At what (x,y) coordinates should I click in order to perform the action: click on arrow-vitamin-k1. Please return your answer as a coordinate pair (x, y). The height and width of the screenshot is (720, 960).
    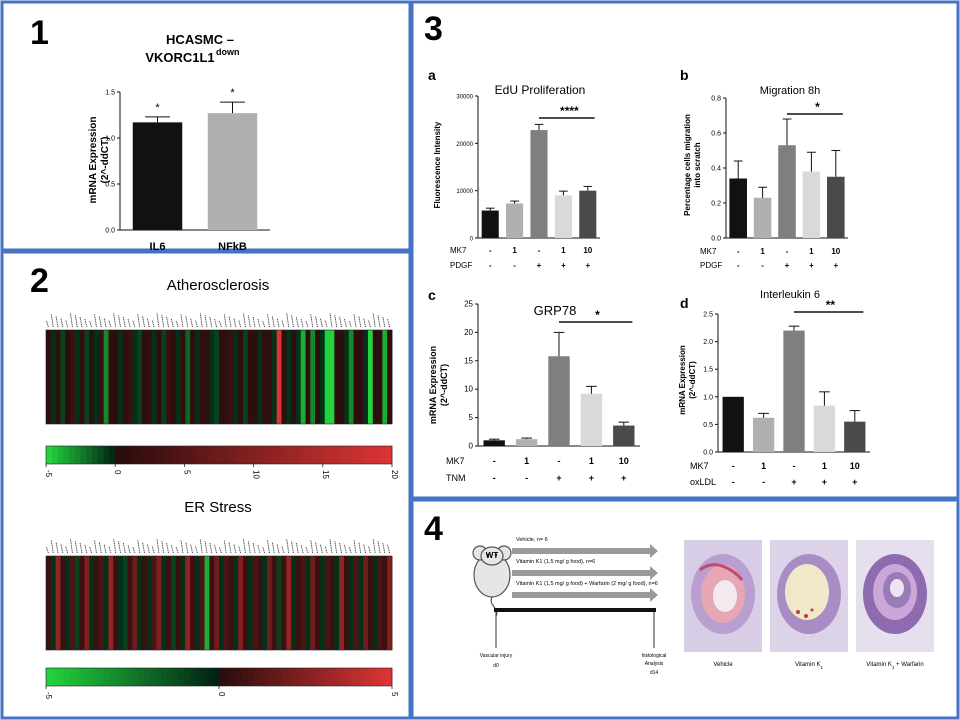
    Looking at the image, I should click on (585, 573).